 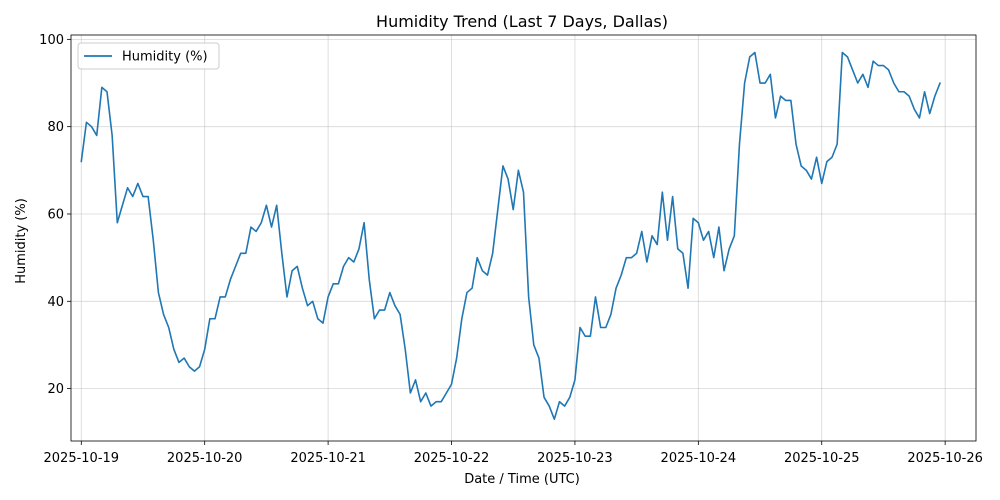 I want to click on legend-box, so click(x=148, y=56).